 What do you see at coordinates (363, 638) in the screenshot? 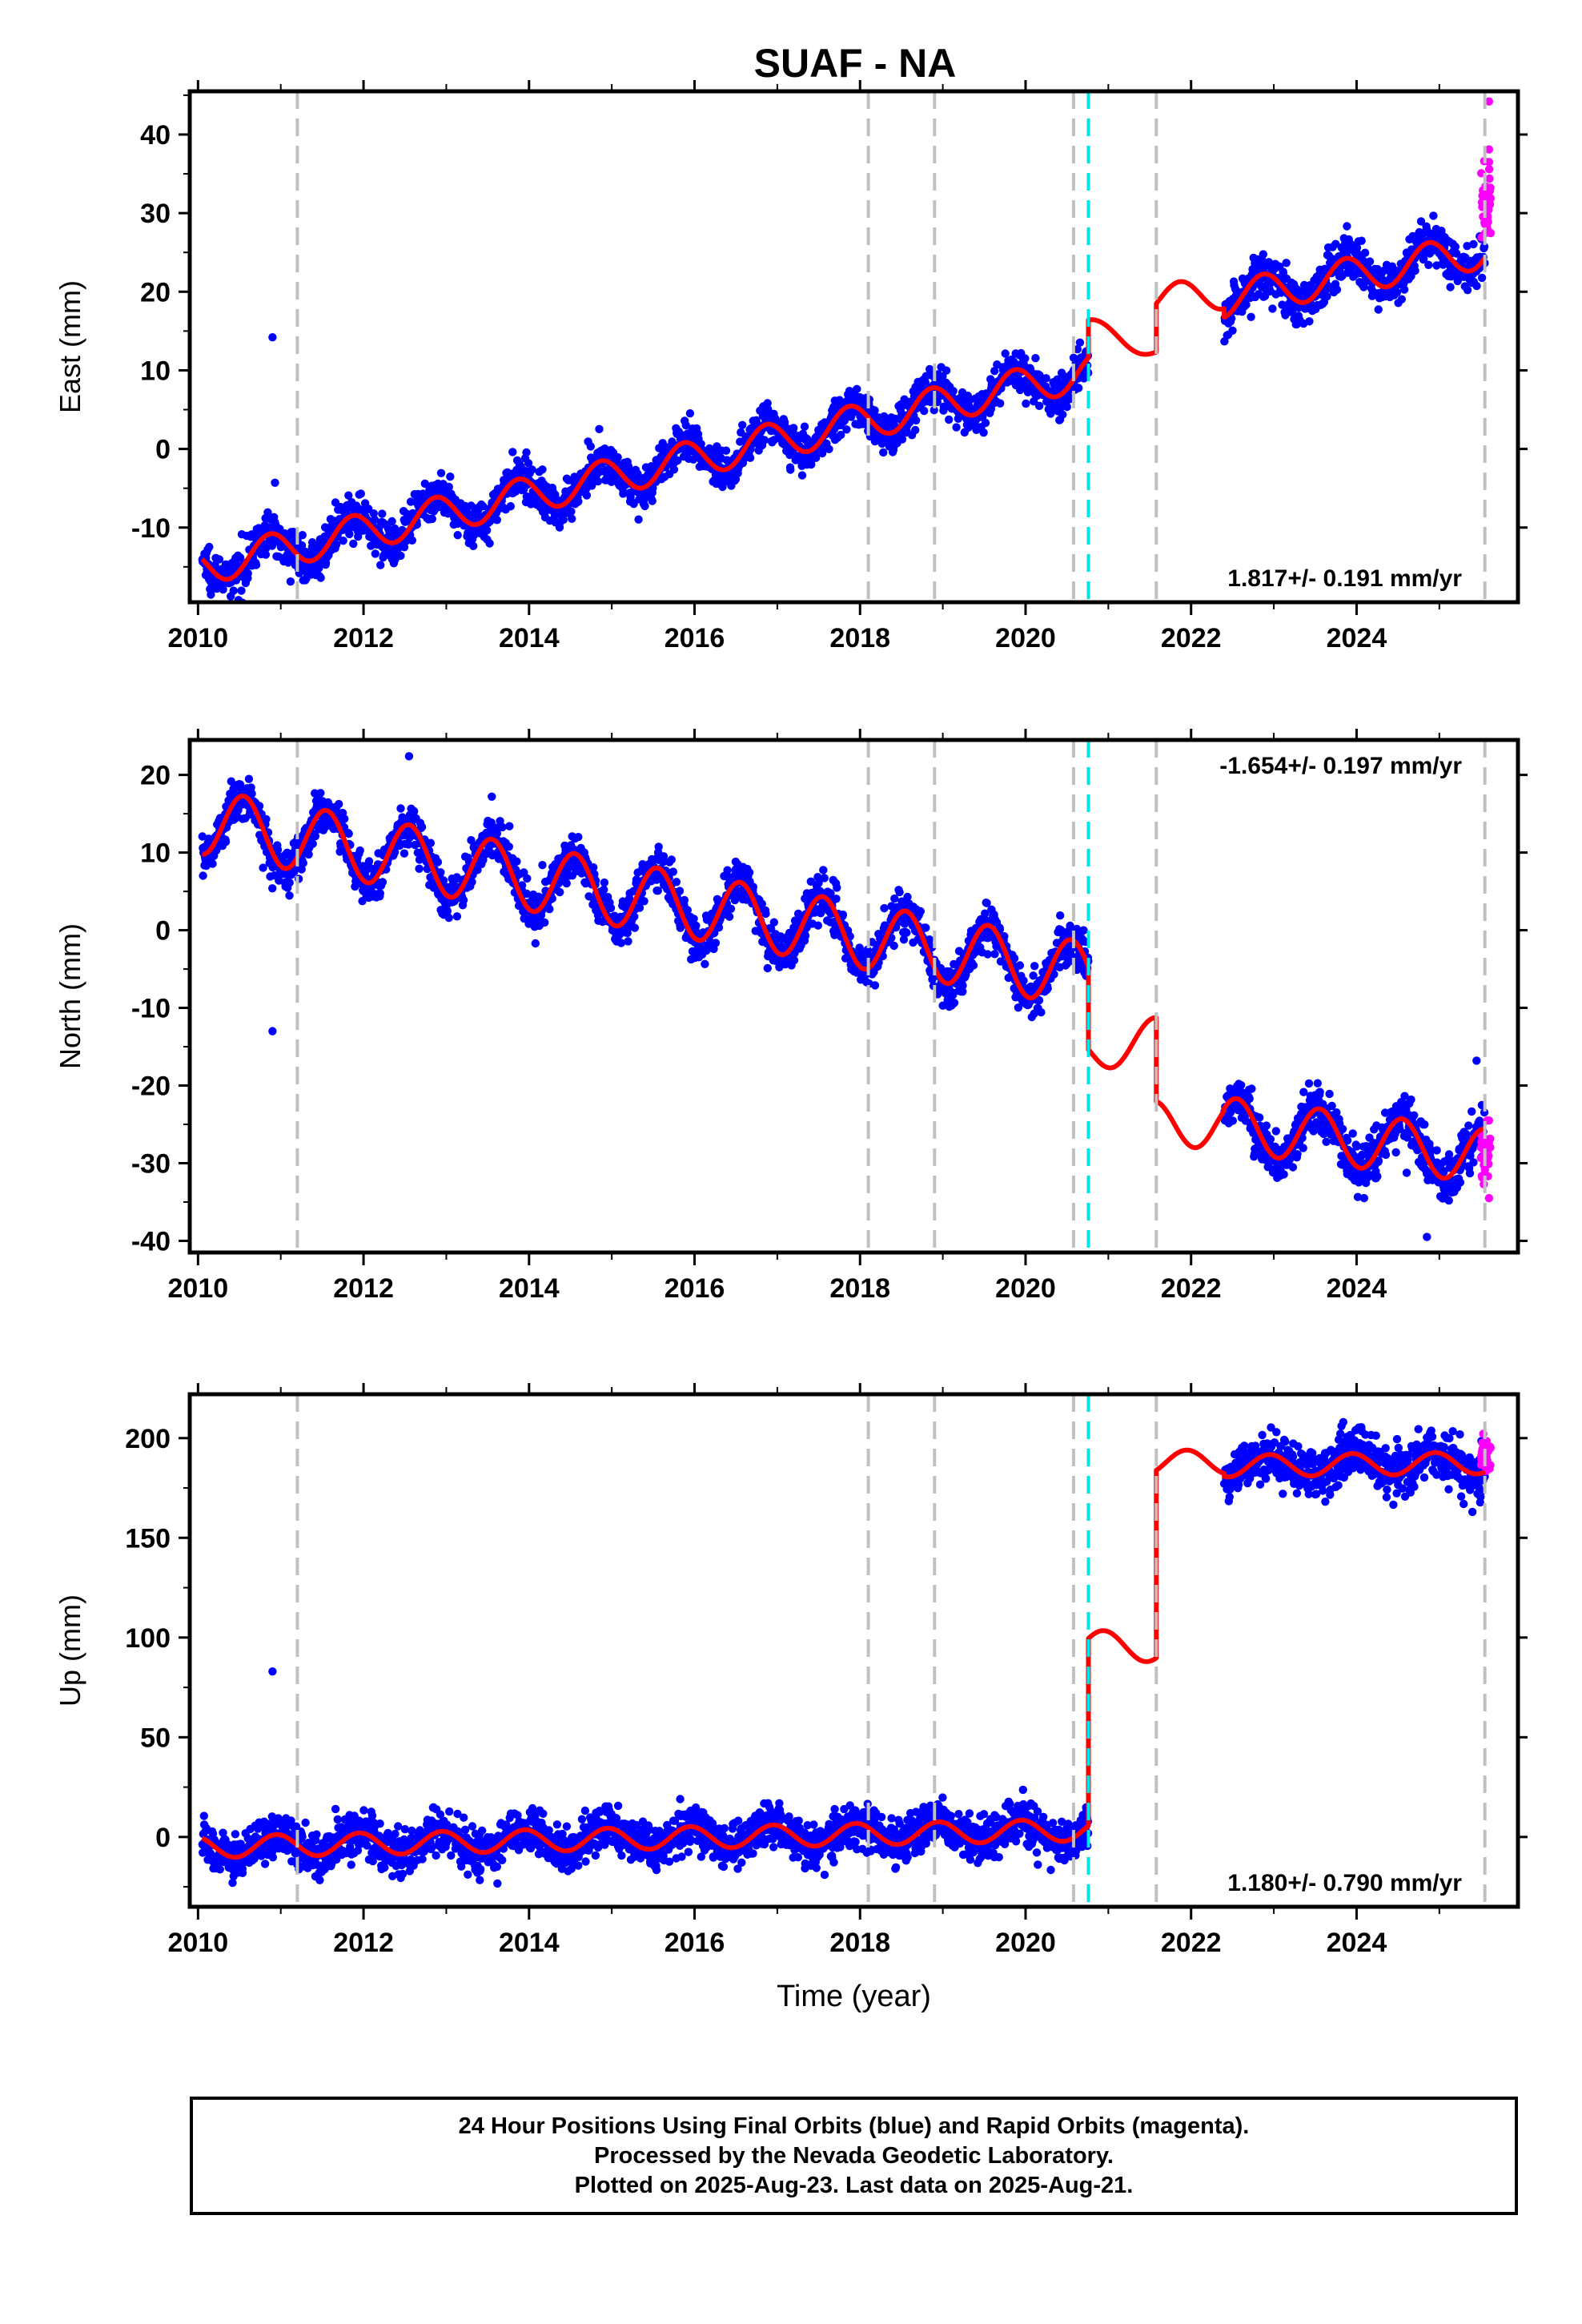
I see `x-tick-label: 2012` at bounding box center [363, 638].